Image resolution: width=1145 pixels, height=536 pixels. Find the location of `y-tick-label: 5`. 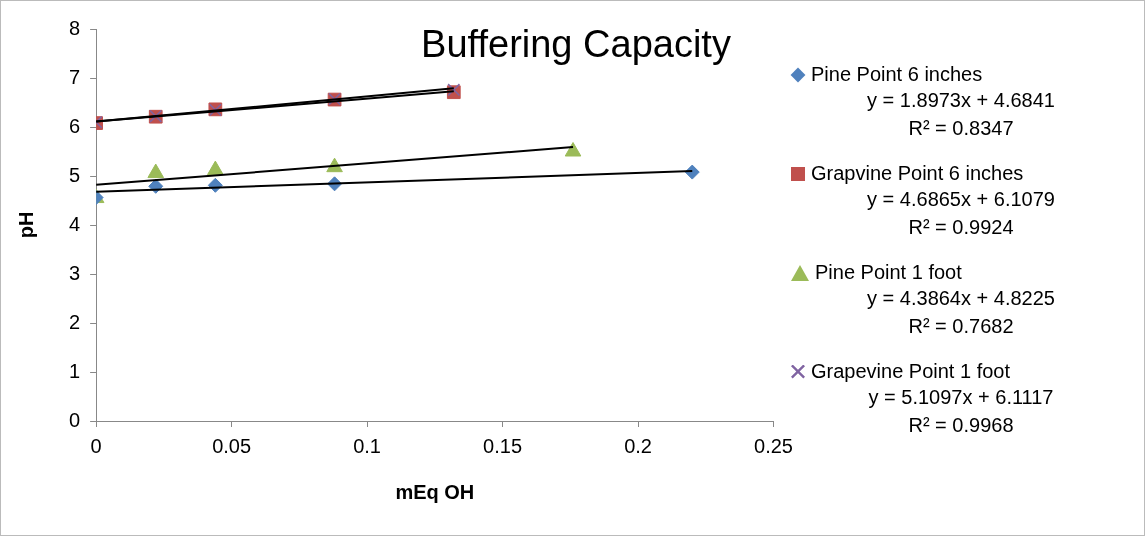

y-tick-label: 5 is located at coordinates (75, 174).